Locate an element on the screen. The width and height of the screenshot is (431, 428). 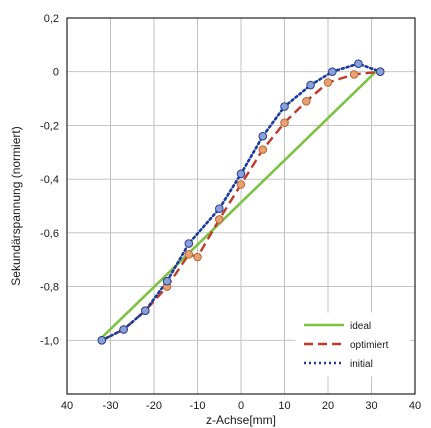
y-tick-label: 0 is located at coordinates (56, 73).